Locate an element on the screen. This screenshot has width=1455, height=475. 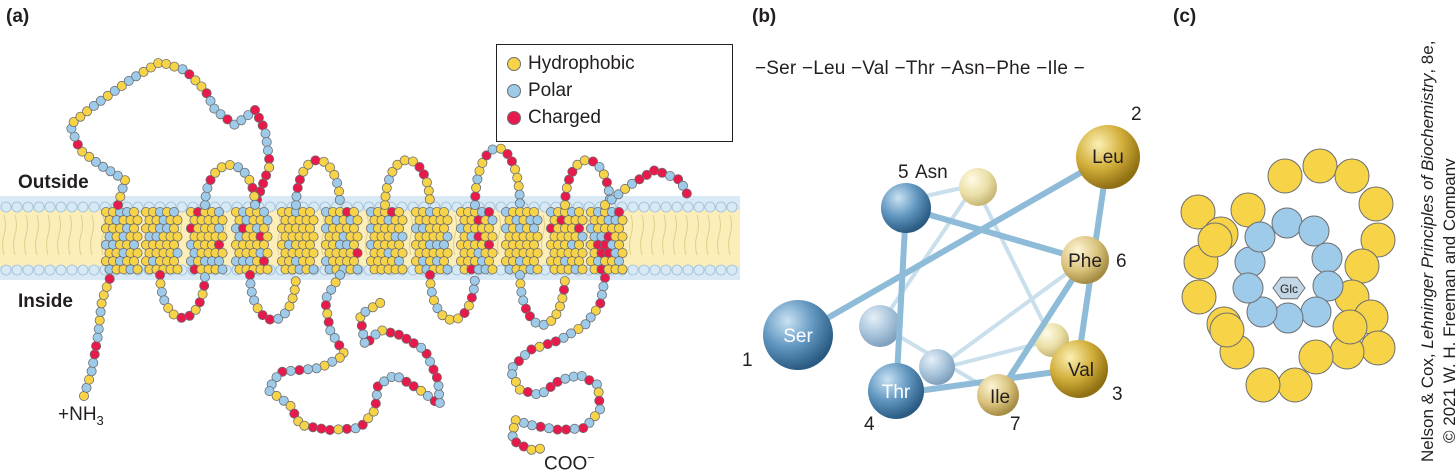
outside-label: Outside is located at coordinates (53, 182).